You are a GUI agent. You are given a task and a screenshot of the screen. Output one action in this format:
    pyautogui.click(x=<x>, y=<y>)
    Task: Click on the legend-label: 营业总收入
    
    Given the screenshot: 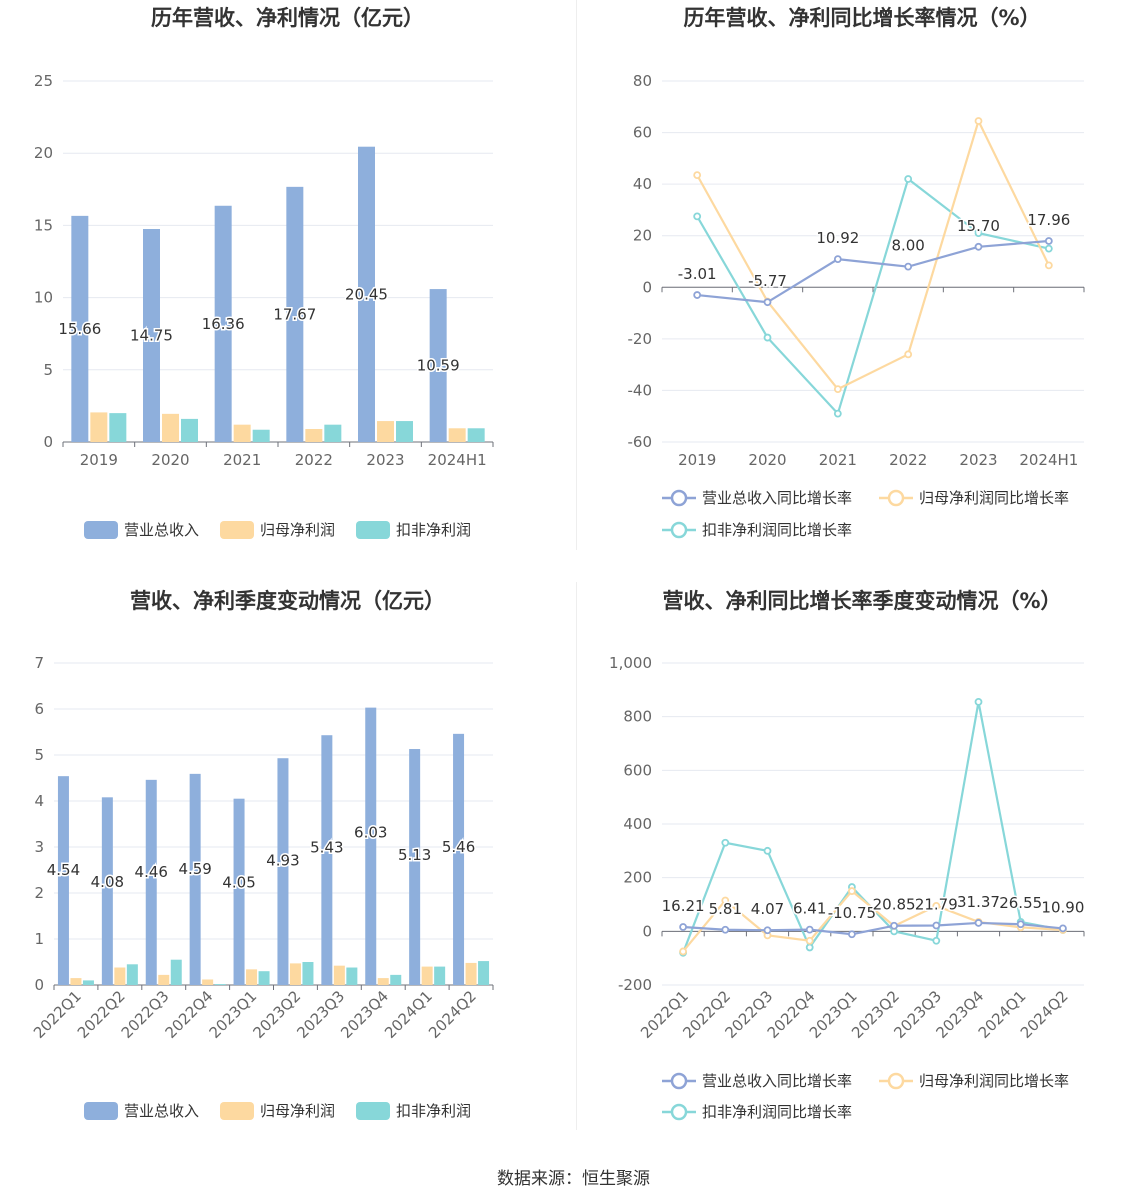 What is the action you would take?
    pyautogui.click(x=161, y=530)
    